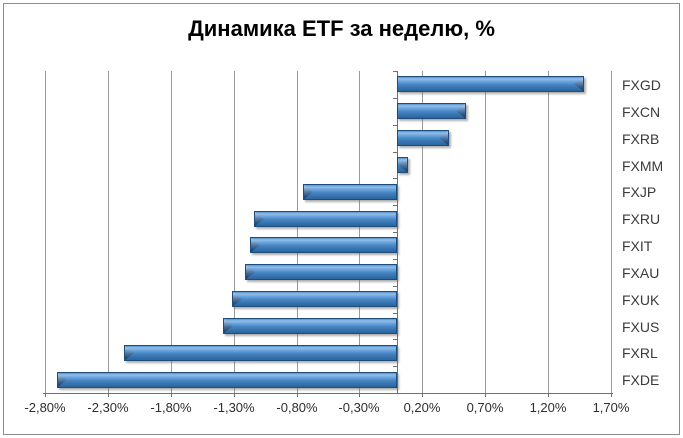 The image size is (683, 438). I want to click on category-label-fxmm: FXMM, so click(643, 165).